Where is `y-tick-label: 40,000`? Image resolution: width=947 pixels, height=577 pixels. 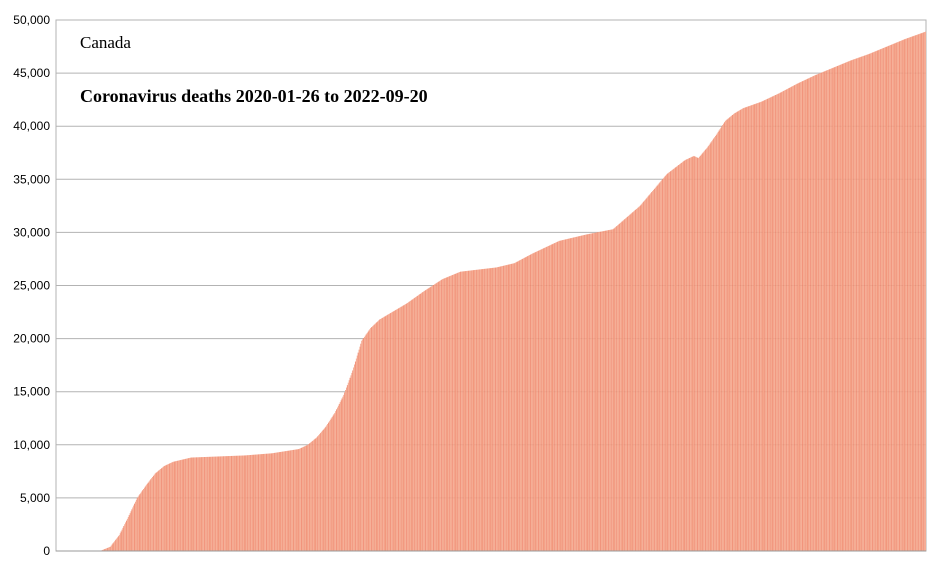 y-tick-label: 40,000 is located at coordinates (31, 126).